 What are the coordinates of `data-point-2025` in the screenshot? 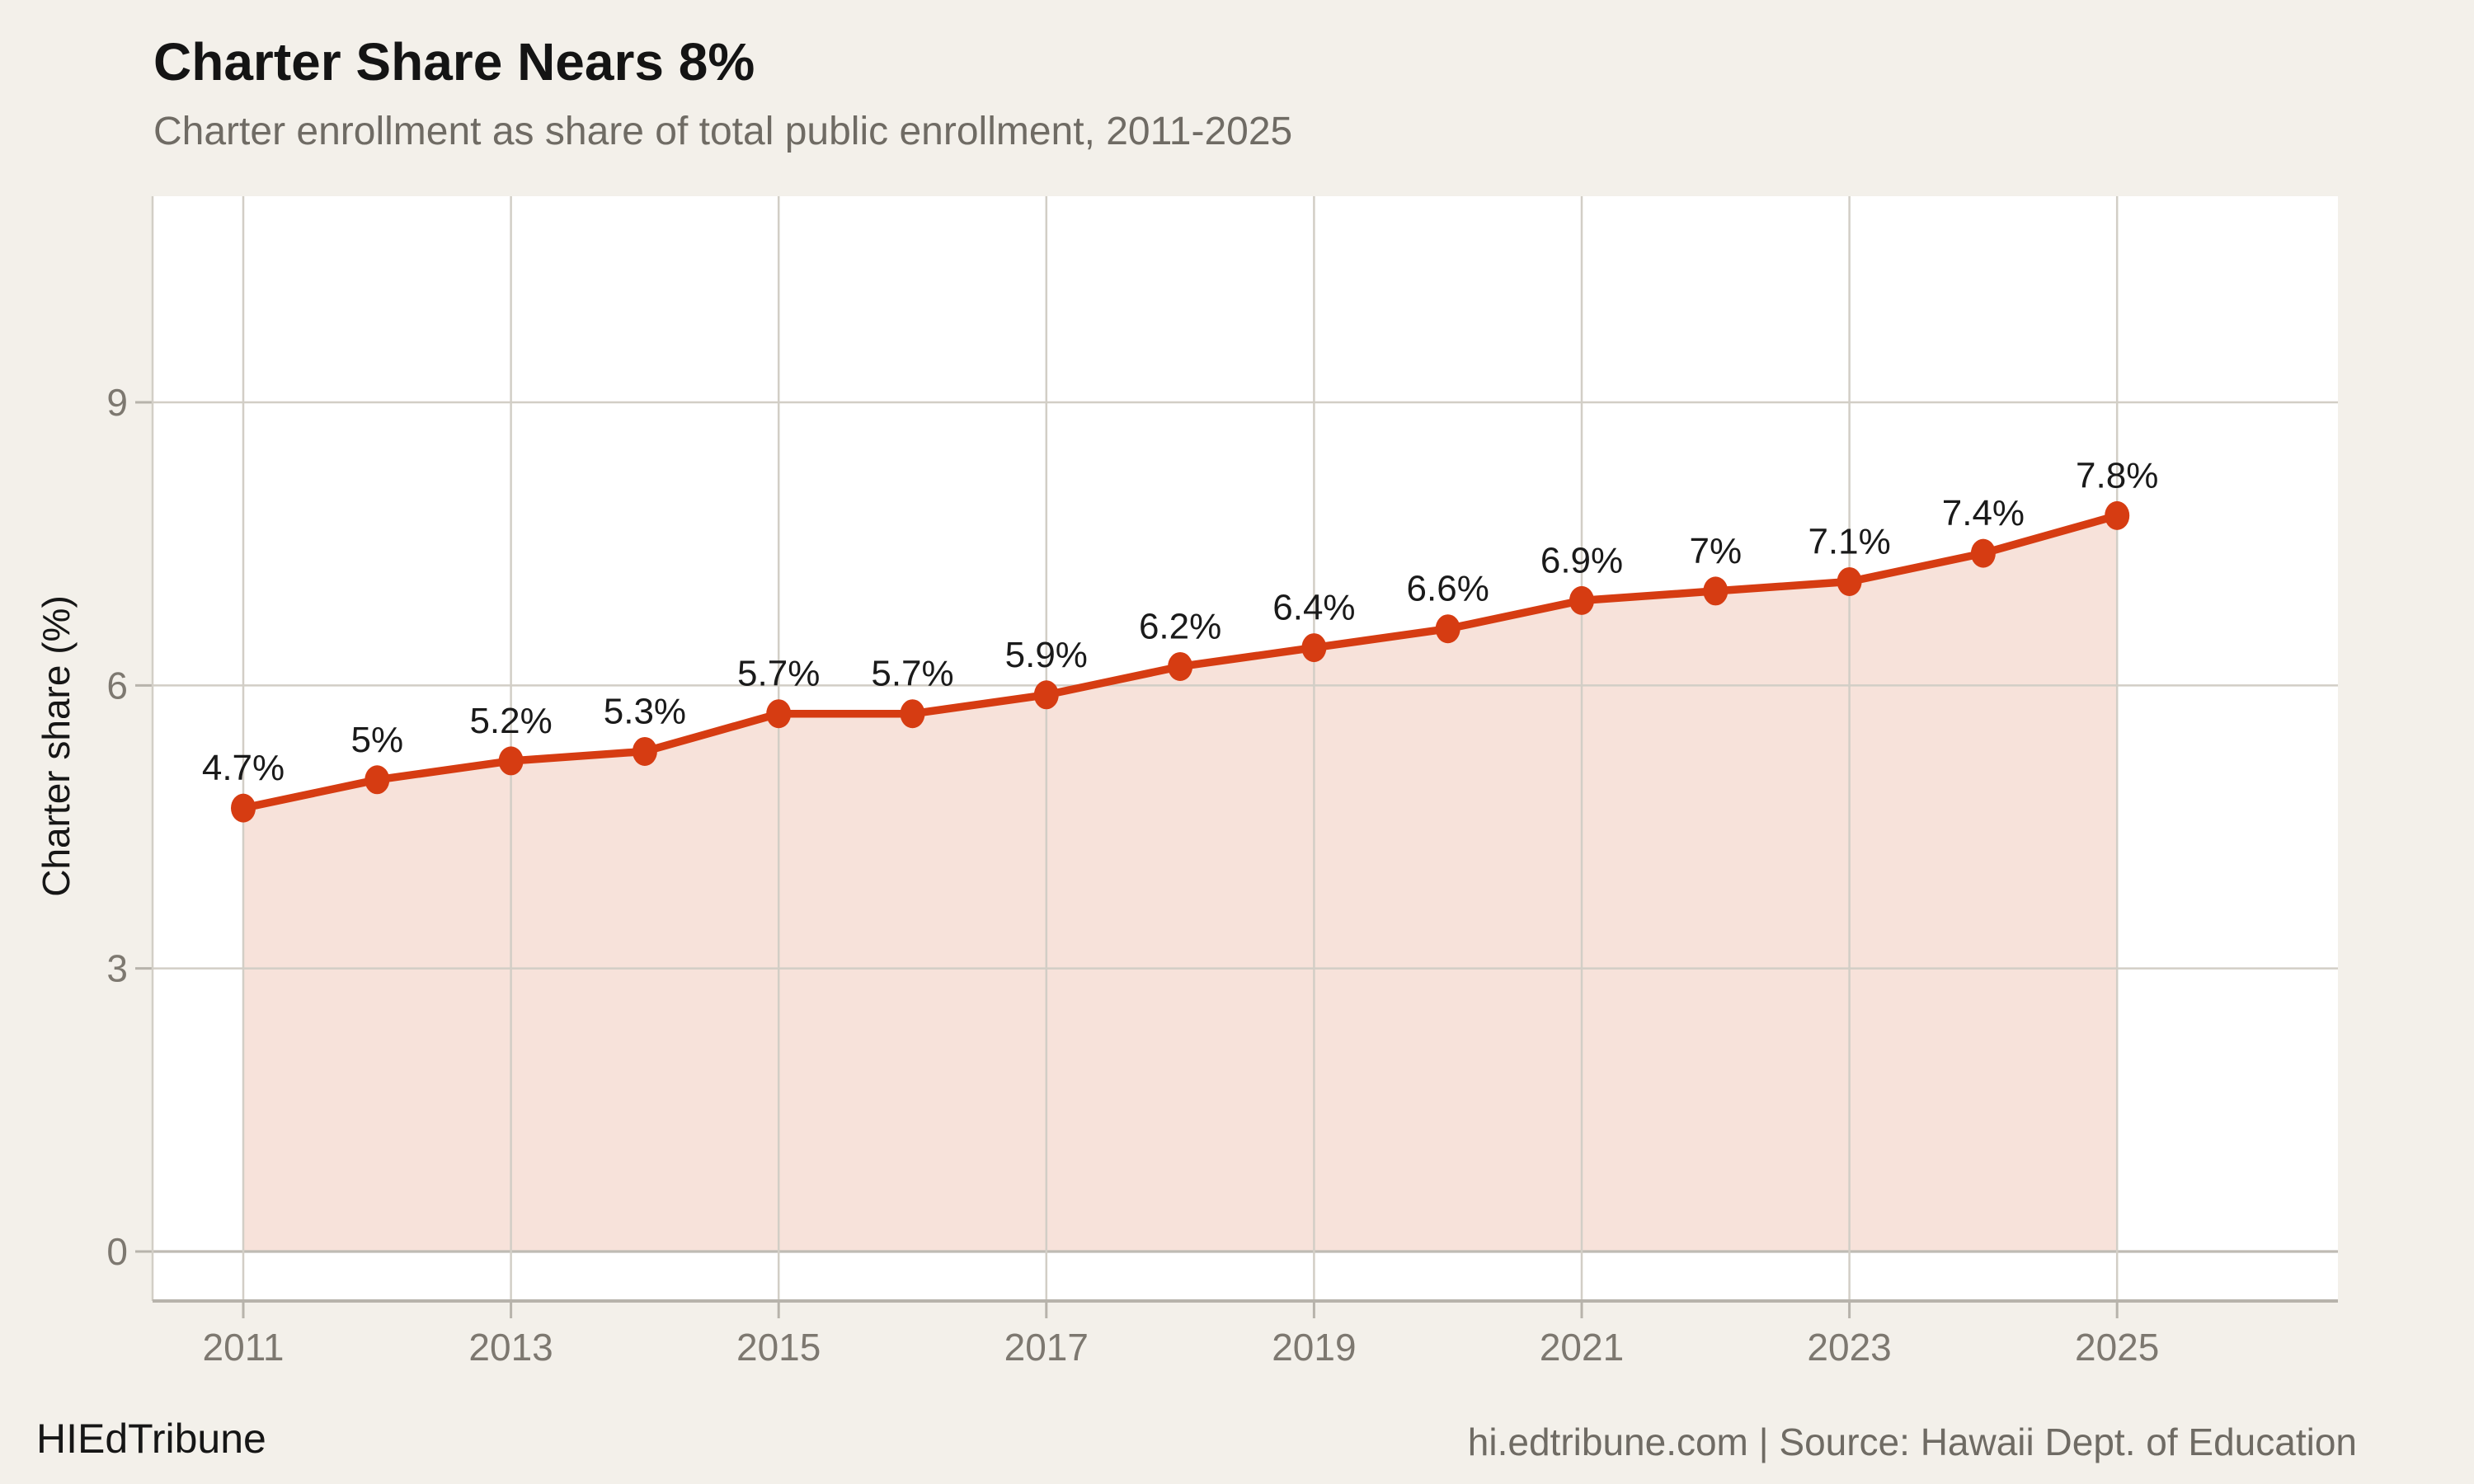 It's located at (2117, 515).